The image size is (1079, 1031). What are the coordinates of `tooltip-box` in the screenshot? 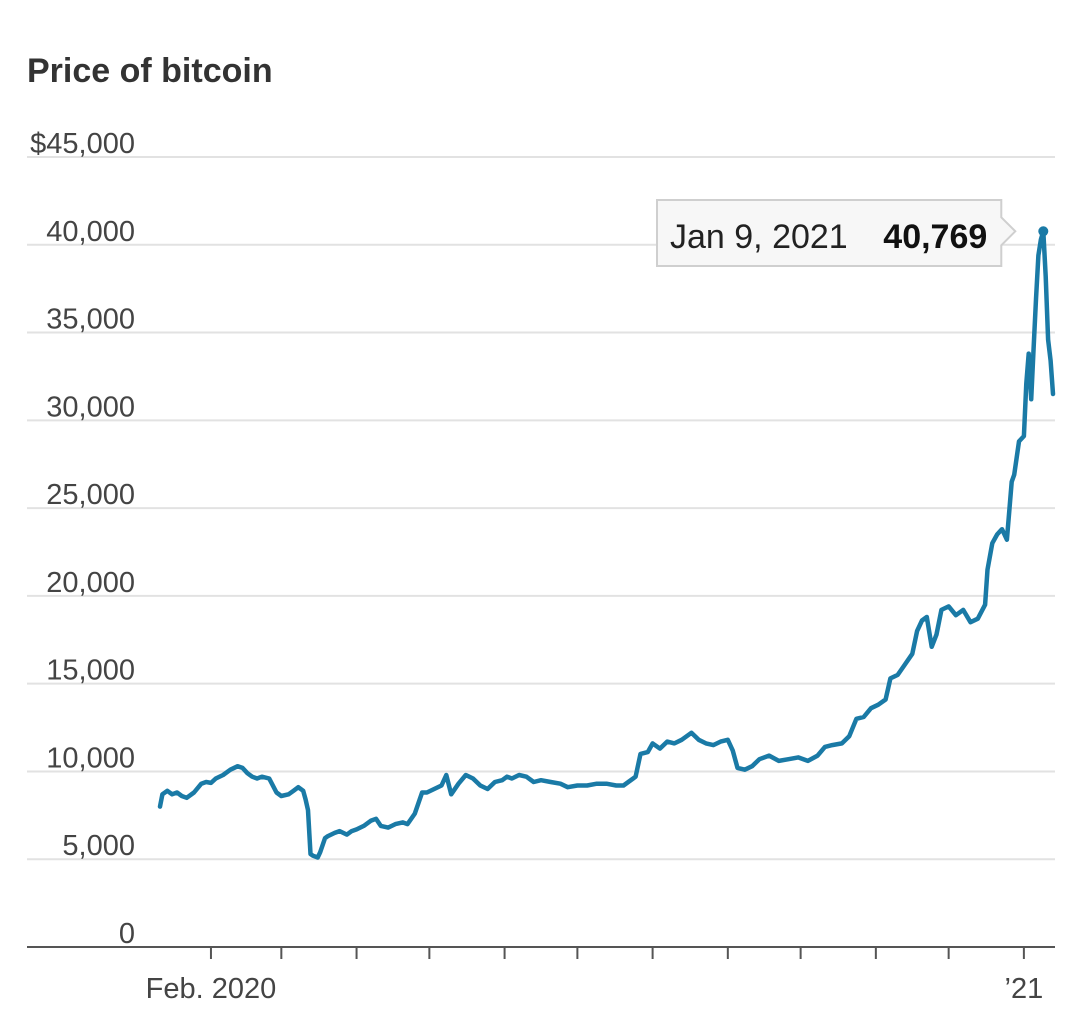 It's located at (836, 233).